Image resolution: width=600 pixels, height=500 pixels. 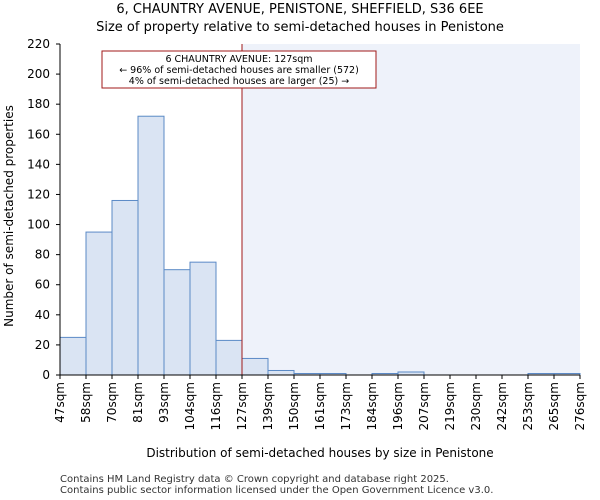 I want to click on x-tick-label: 219sqm, so click(x=450, y=406).